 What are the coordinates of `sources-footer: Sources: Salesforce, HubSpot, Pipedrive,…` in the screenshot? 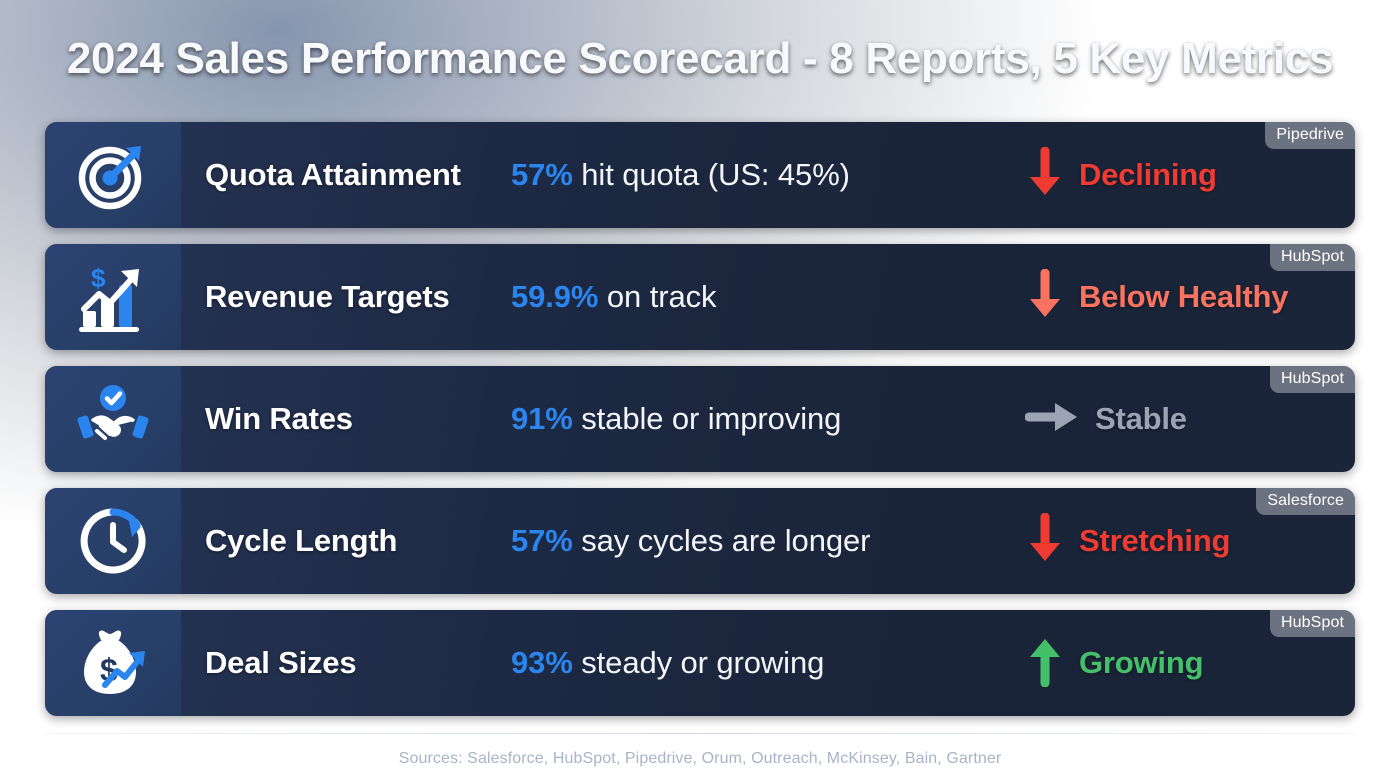 It's located at (700, 758).